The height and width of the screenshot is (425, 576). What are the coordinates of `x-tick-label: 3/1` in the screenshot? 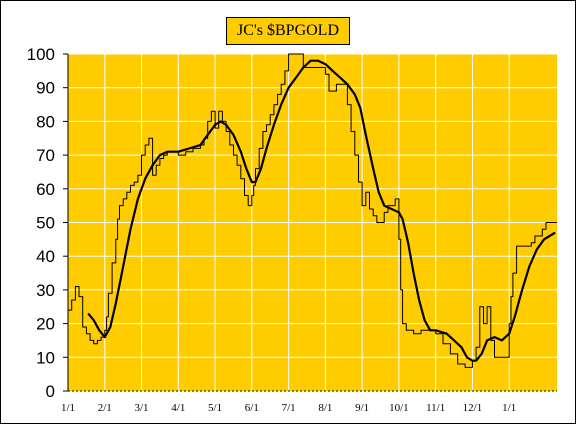 It's located at (142, 408).